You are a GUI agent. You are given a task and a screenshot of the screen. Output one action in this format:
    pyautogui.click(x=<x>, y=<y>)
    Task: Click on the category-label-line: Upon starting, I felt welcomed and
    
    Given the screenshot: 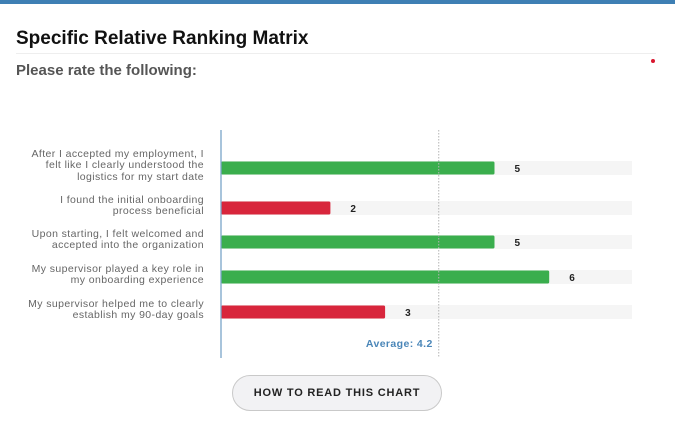 What is the action you would take?
    pyautogui.click(x=117, y=233)
    